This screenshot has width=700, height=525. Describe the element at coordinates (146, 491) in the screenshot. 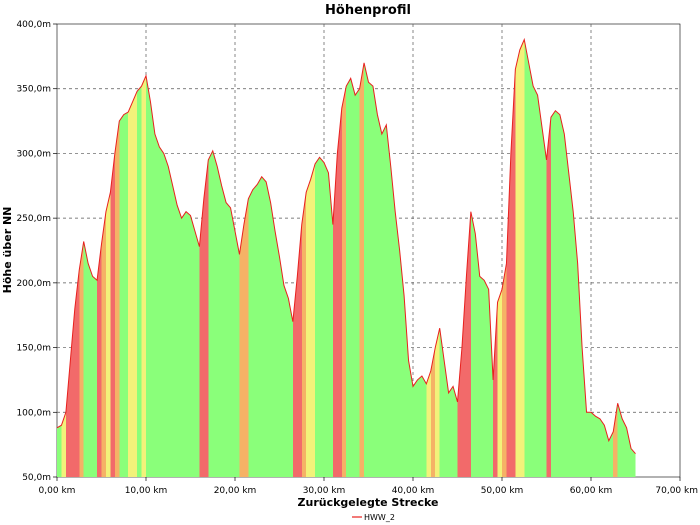

I see `x-tick-label: 10,00 km` at that location.